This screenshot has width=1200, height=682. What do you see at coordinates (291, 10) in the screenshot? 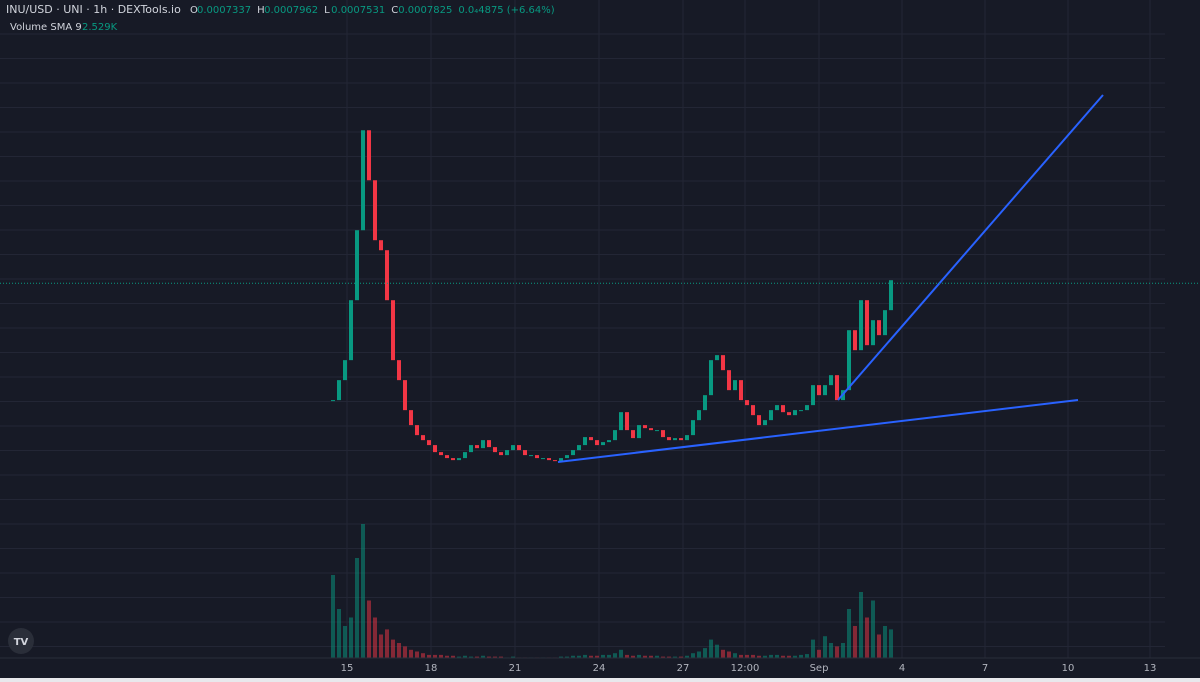
I see `ohlc-value: 0.0007962` at bounding box center [291, 10].